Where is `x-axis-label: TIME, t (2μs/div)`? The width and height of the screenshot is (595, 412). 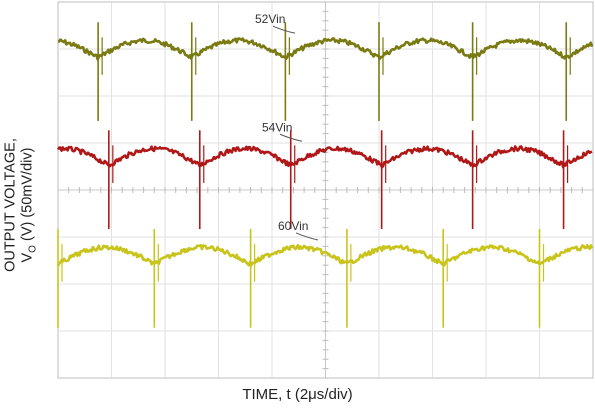 x-axis-label: TIME, t (2μs/div) is located at coordinates (297, 394).